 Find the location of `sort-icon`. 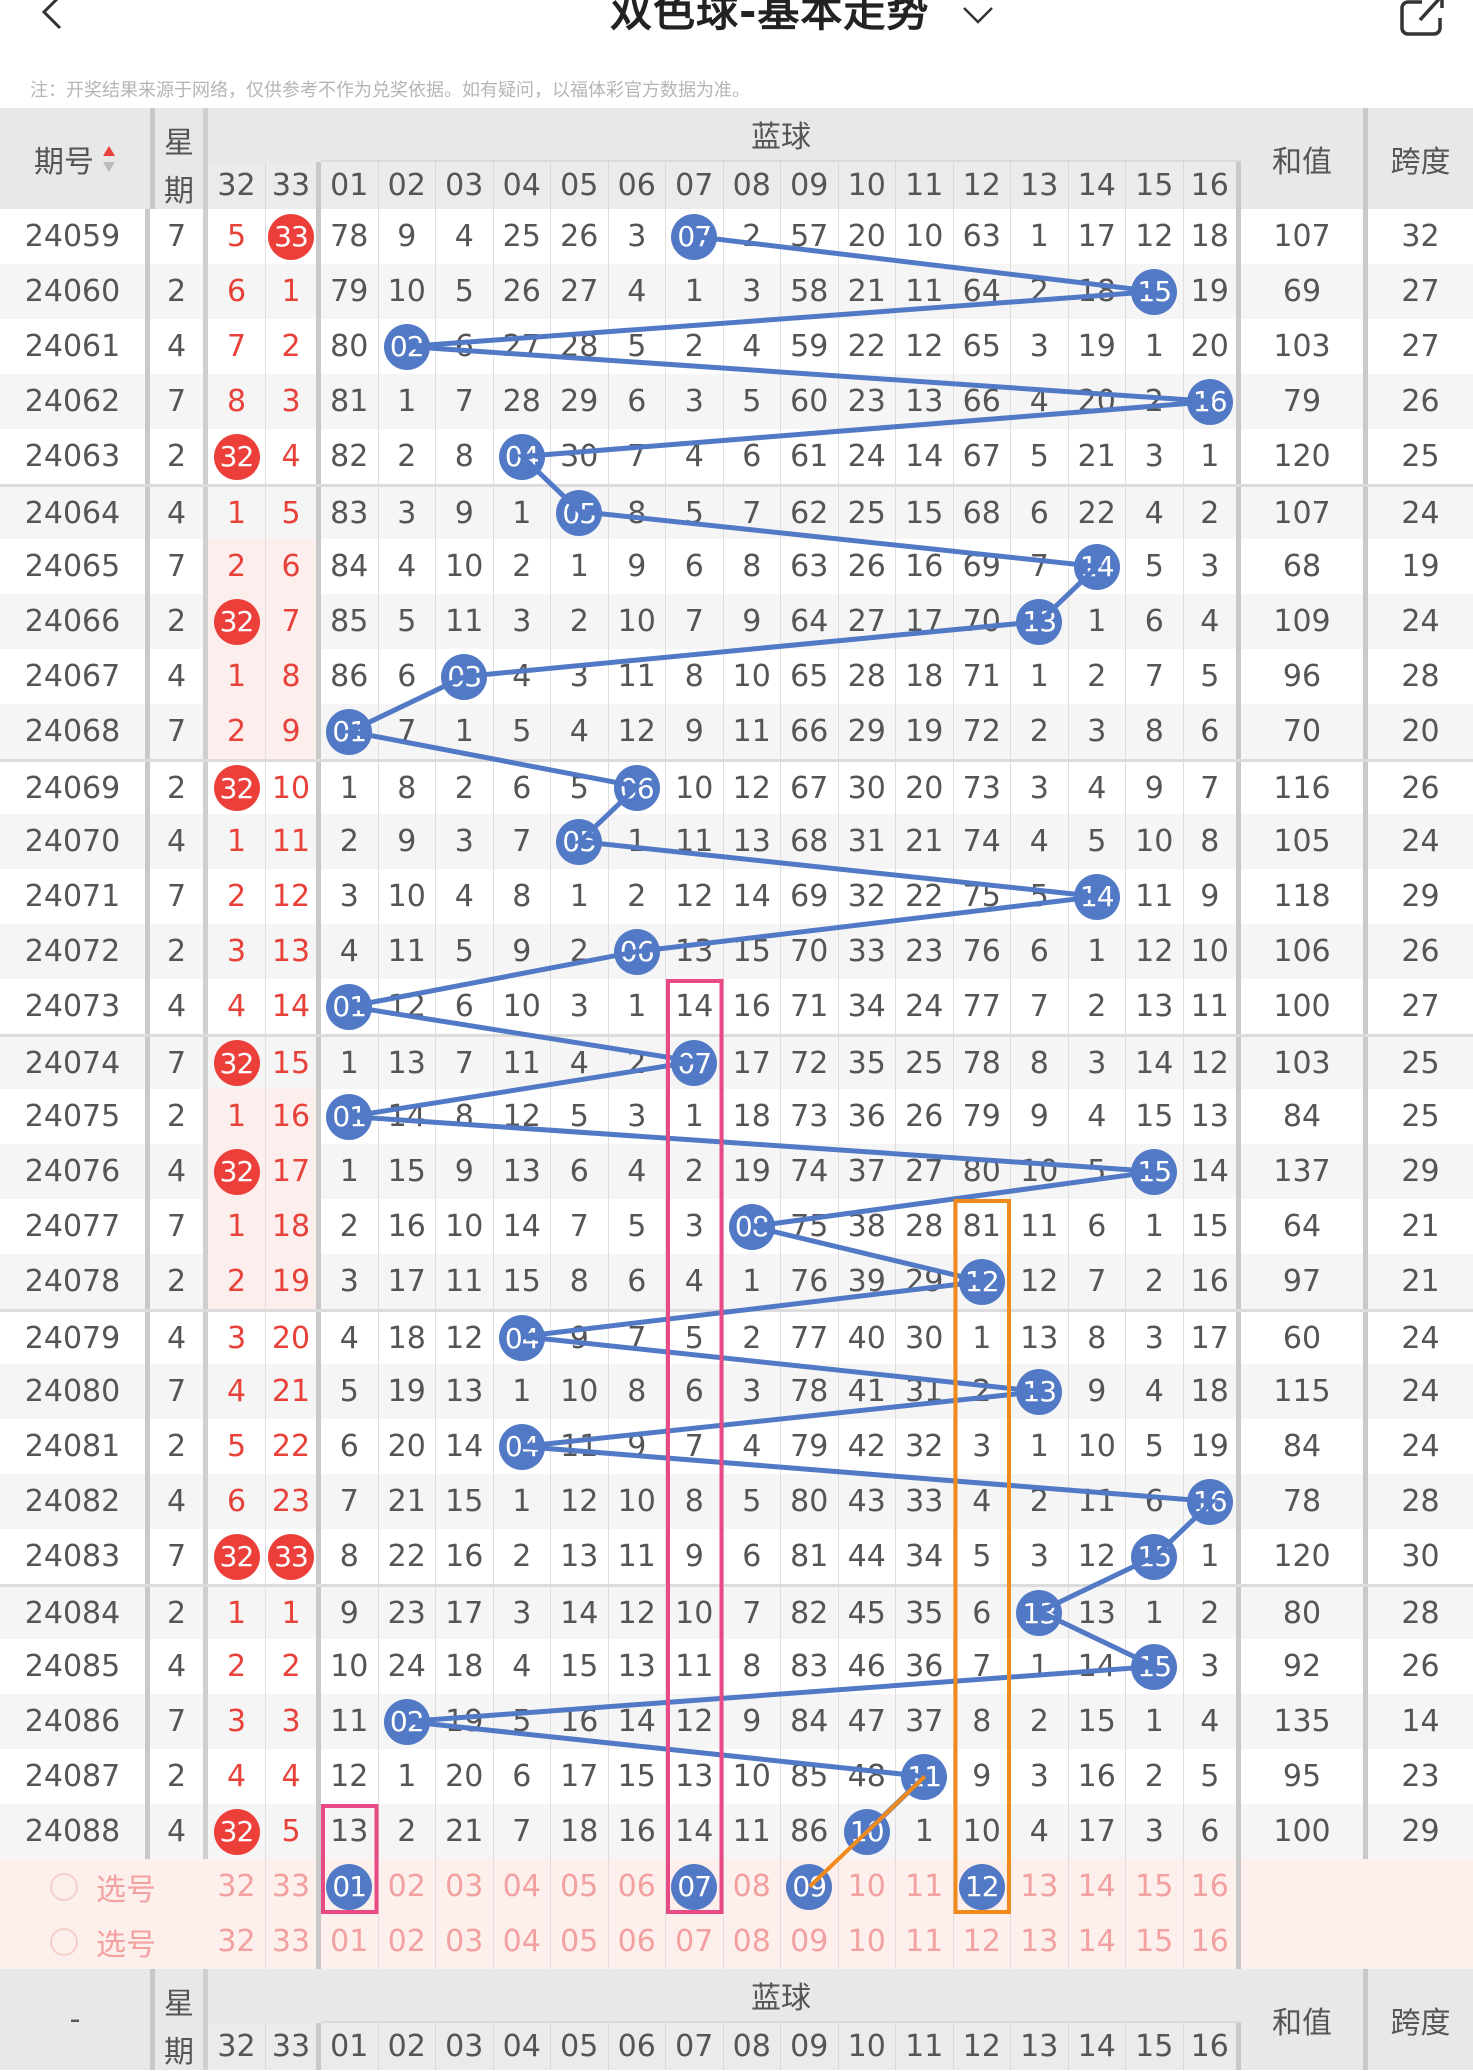

sort-icon is located at coordinates (109, 159).